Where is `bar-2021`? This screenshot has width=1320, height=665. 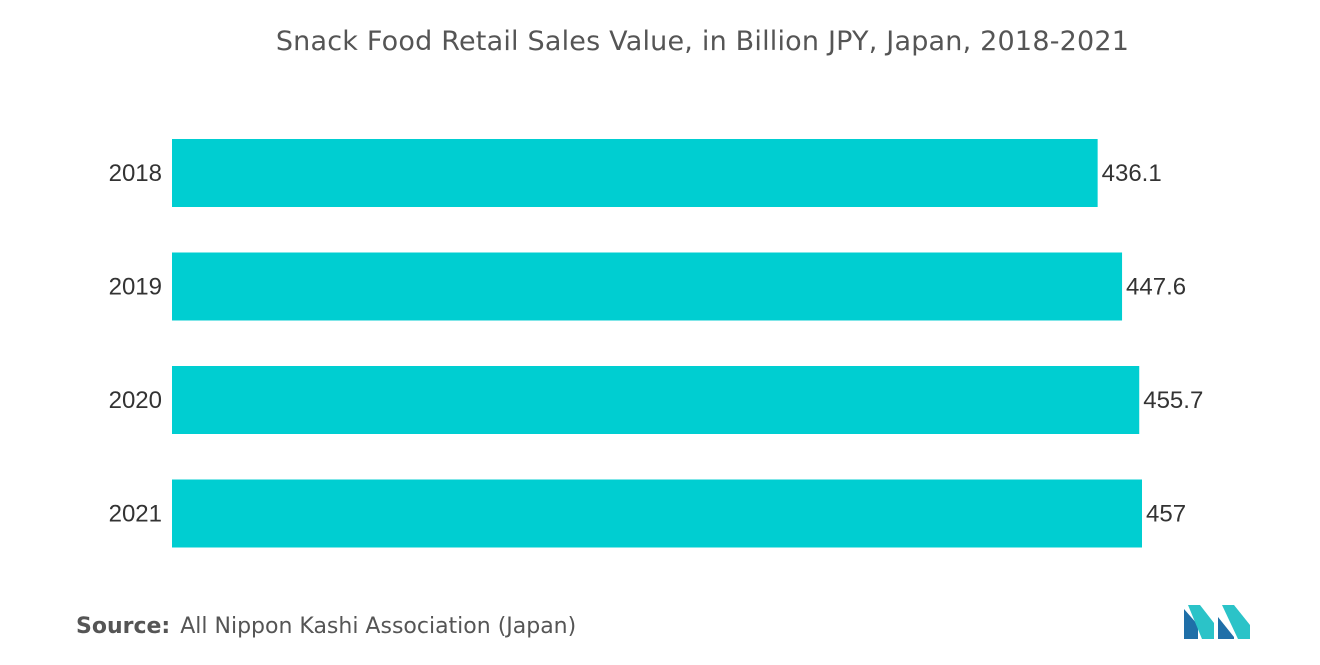
bar-2021 is located at coordinates (657, 513).